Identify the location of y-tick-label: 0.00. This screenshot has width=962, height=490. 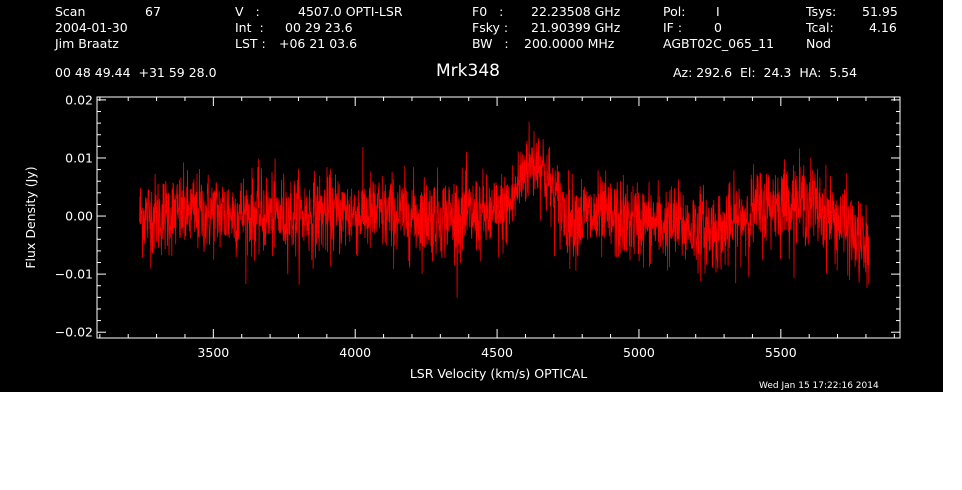
(79, 216).